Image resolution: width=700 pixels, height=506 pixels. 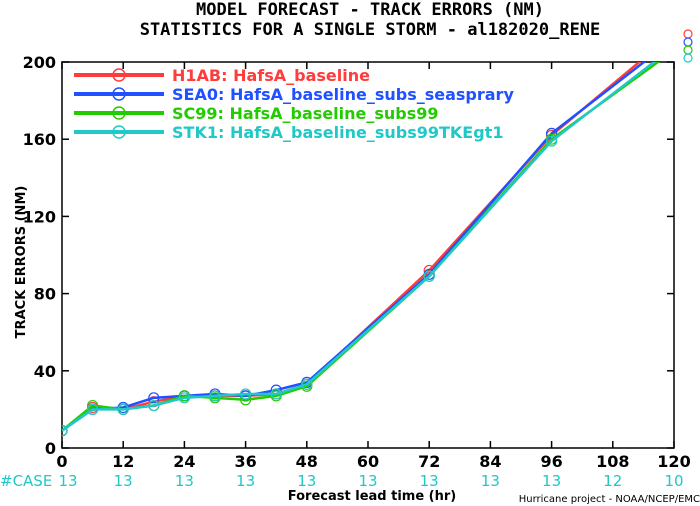 What do you see at coordinates (368, 461) in the screenshot?
I see `x-tick-label: 60` at bounding box center [368, 461].